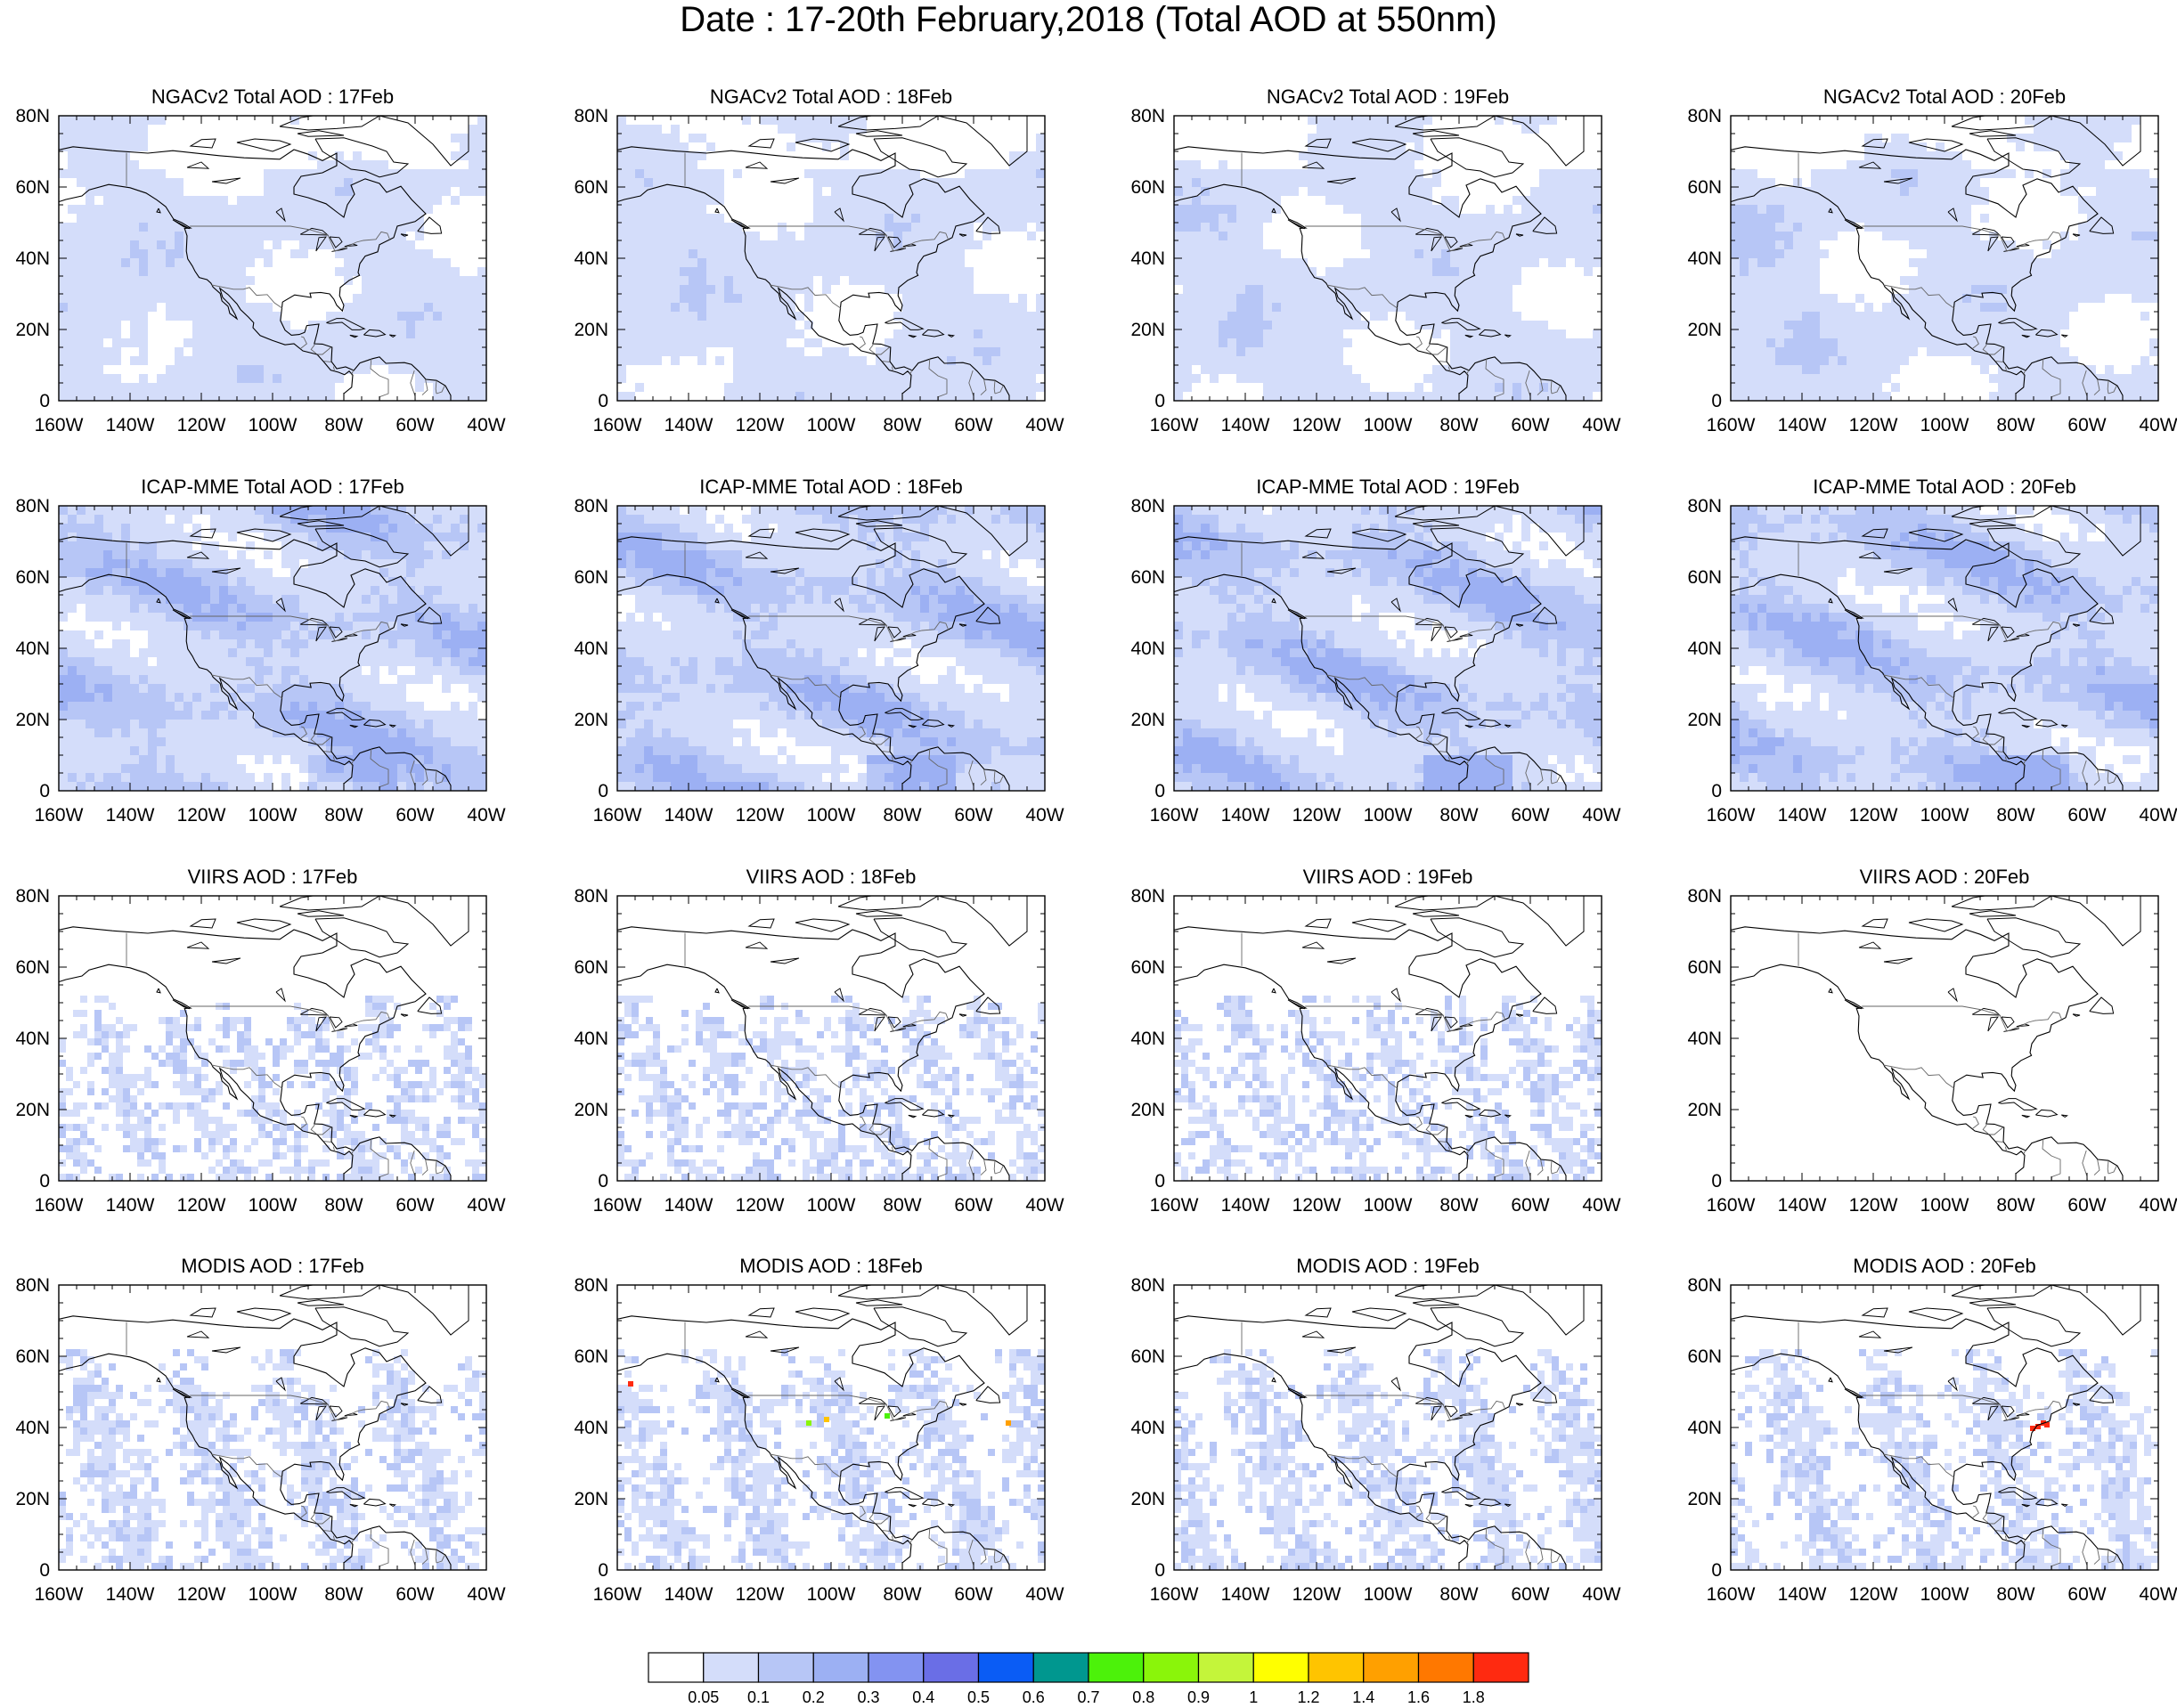 This screenshot has width=2177, height=1708. Describe the element at coordinates (1088, 1697) in the screenshot. I see `colorbar-label: 0.7` at that location.